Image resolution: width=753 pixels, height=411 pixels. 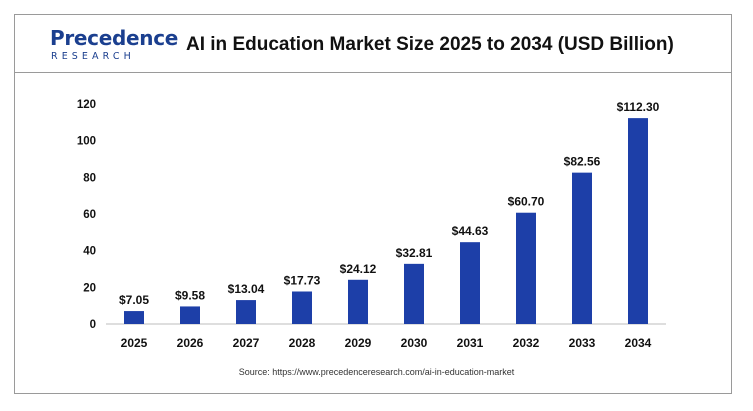 What do you see at coordinates (526, 202) in the screenshot?
I see `data-label: $60.70` at bounding box center [526, 202].